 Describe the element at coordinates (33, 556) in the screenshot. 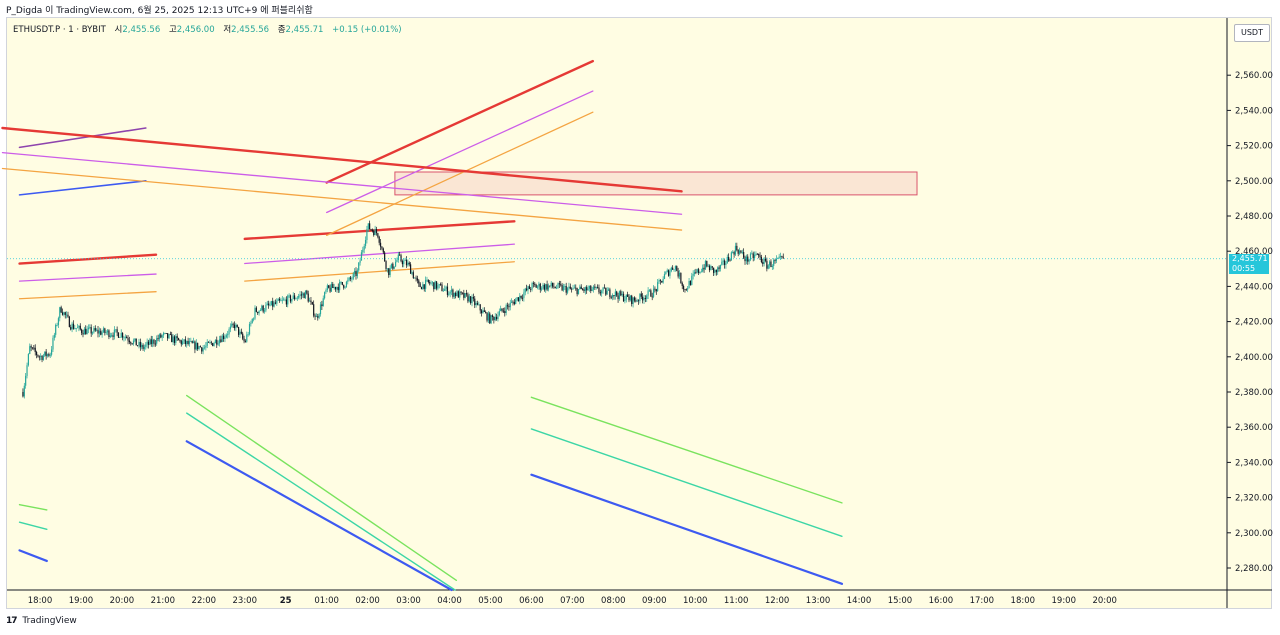

I see `blue-channel-line` at that location.